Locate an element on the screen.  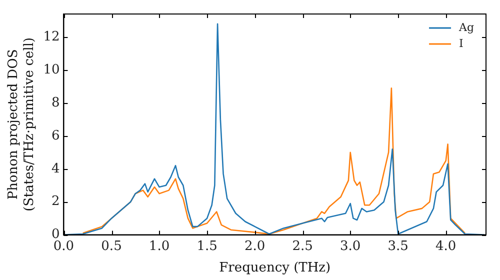
x-tick-label: 2.0 is located at coordinates (255, 246).